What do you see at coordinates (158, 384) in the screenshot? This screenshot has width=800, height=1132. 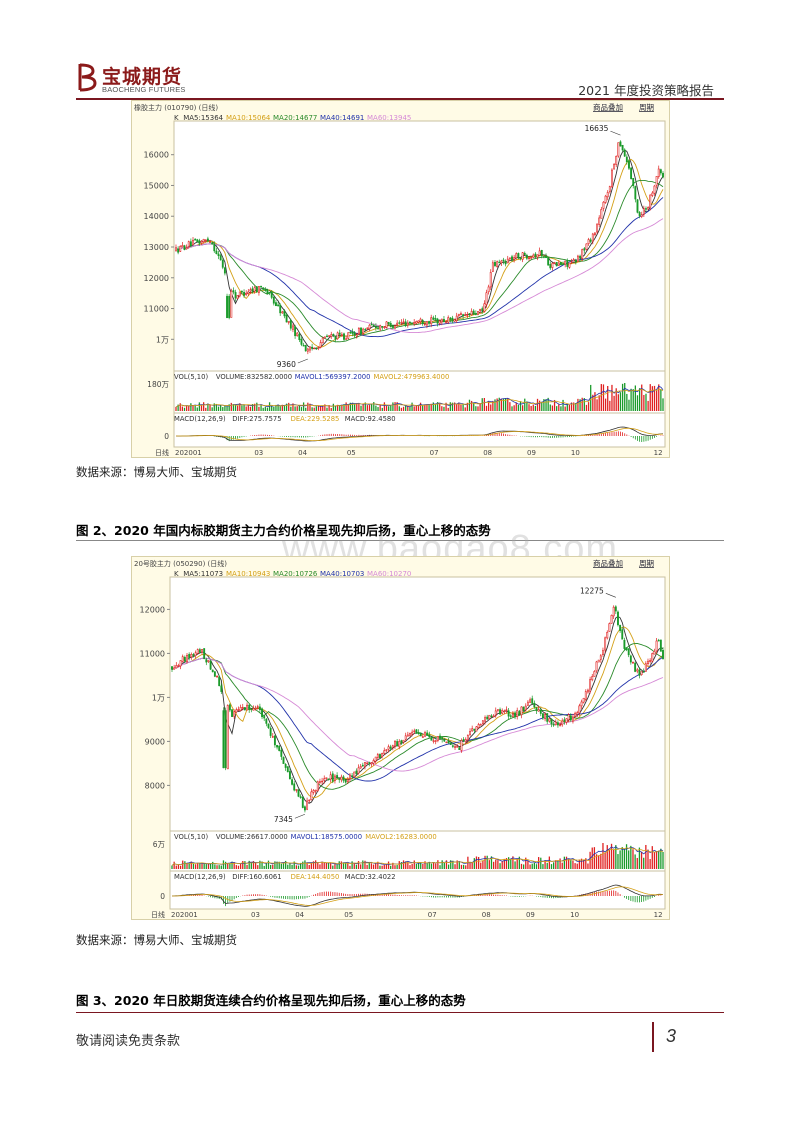 I see `volume-y-tick: 180万` at bounding box center [158, 384].